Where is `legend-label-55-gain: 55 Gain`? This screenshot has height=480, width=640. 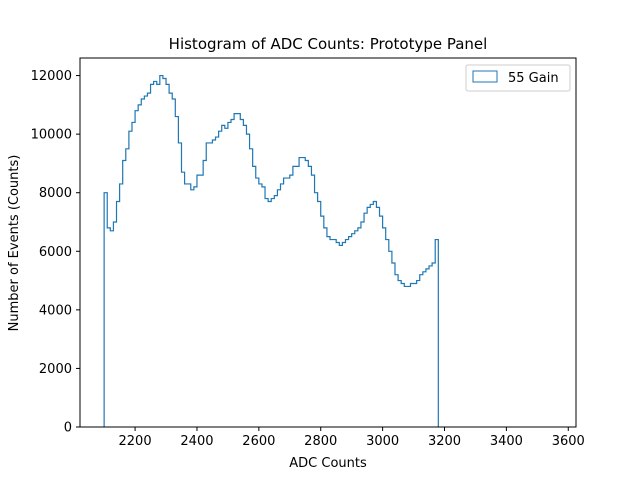 legend-label-55-gain: 55 Gain is located at coordinates (533, 78).